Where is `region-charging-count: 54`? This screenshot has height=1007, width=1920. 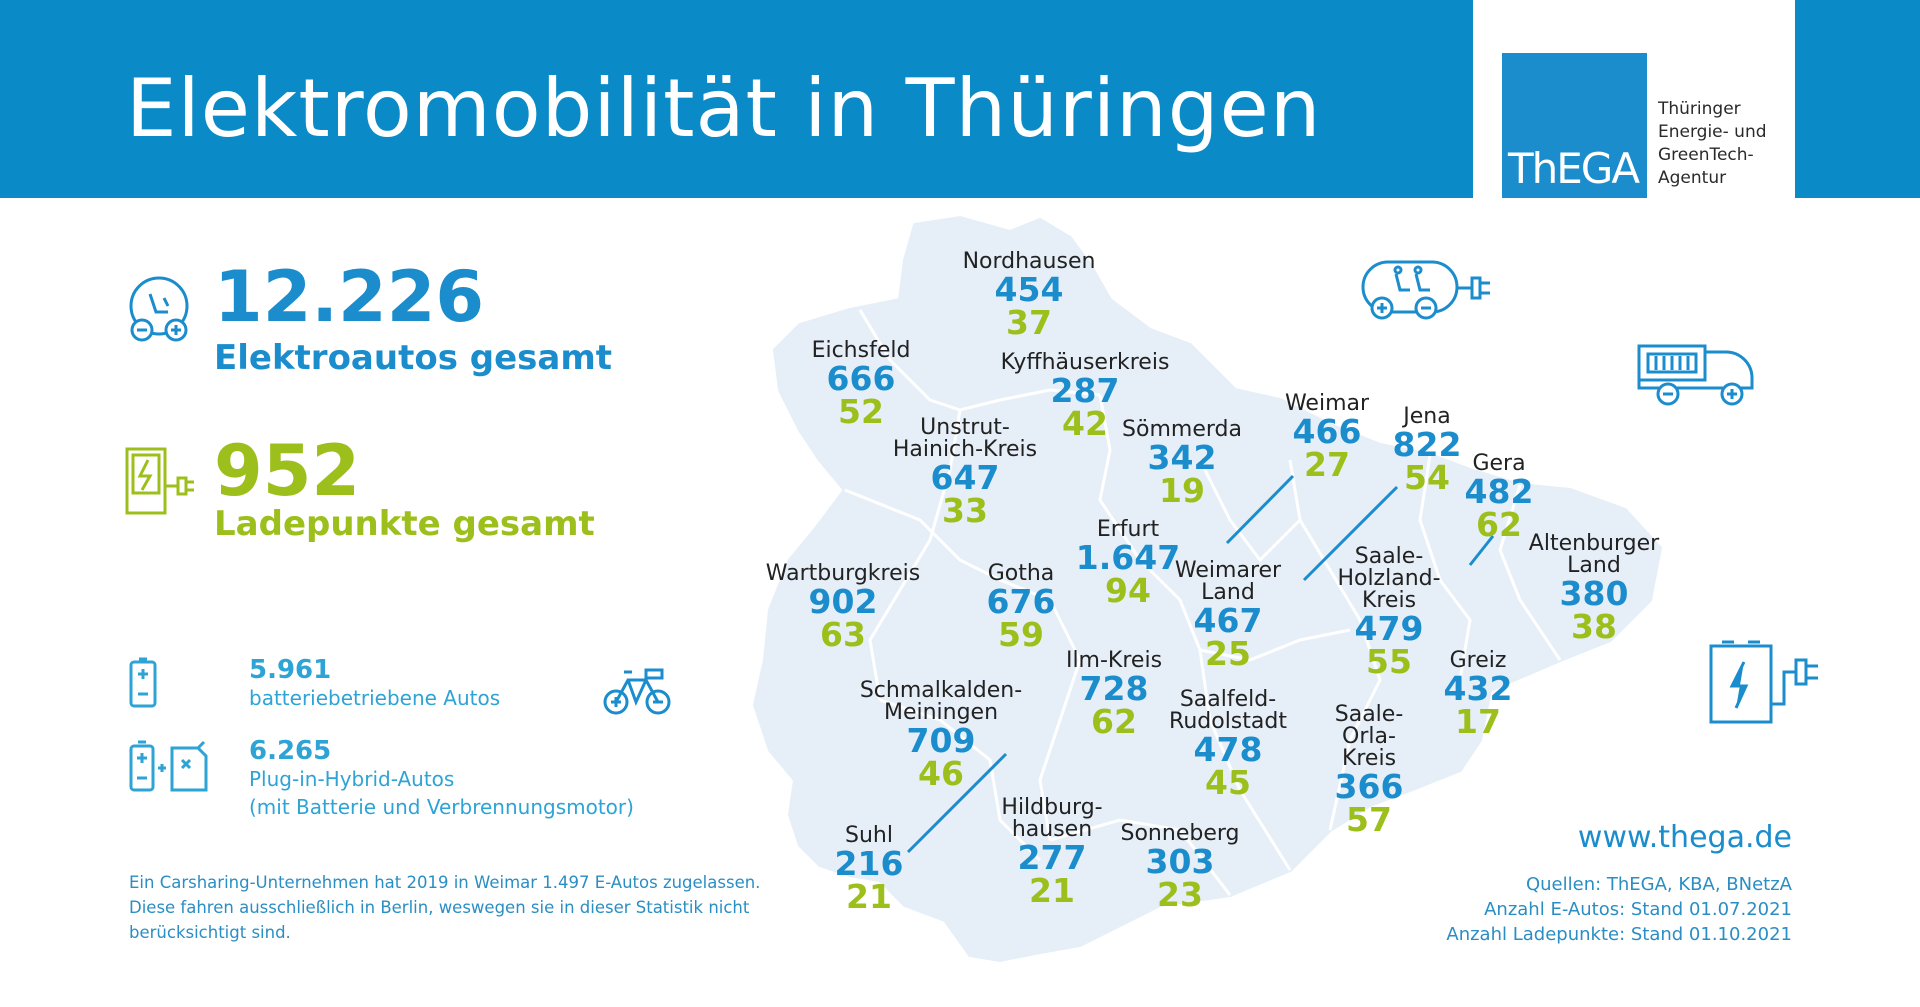
region-charging-count: 54 is located at coordinates (1427, 477).